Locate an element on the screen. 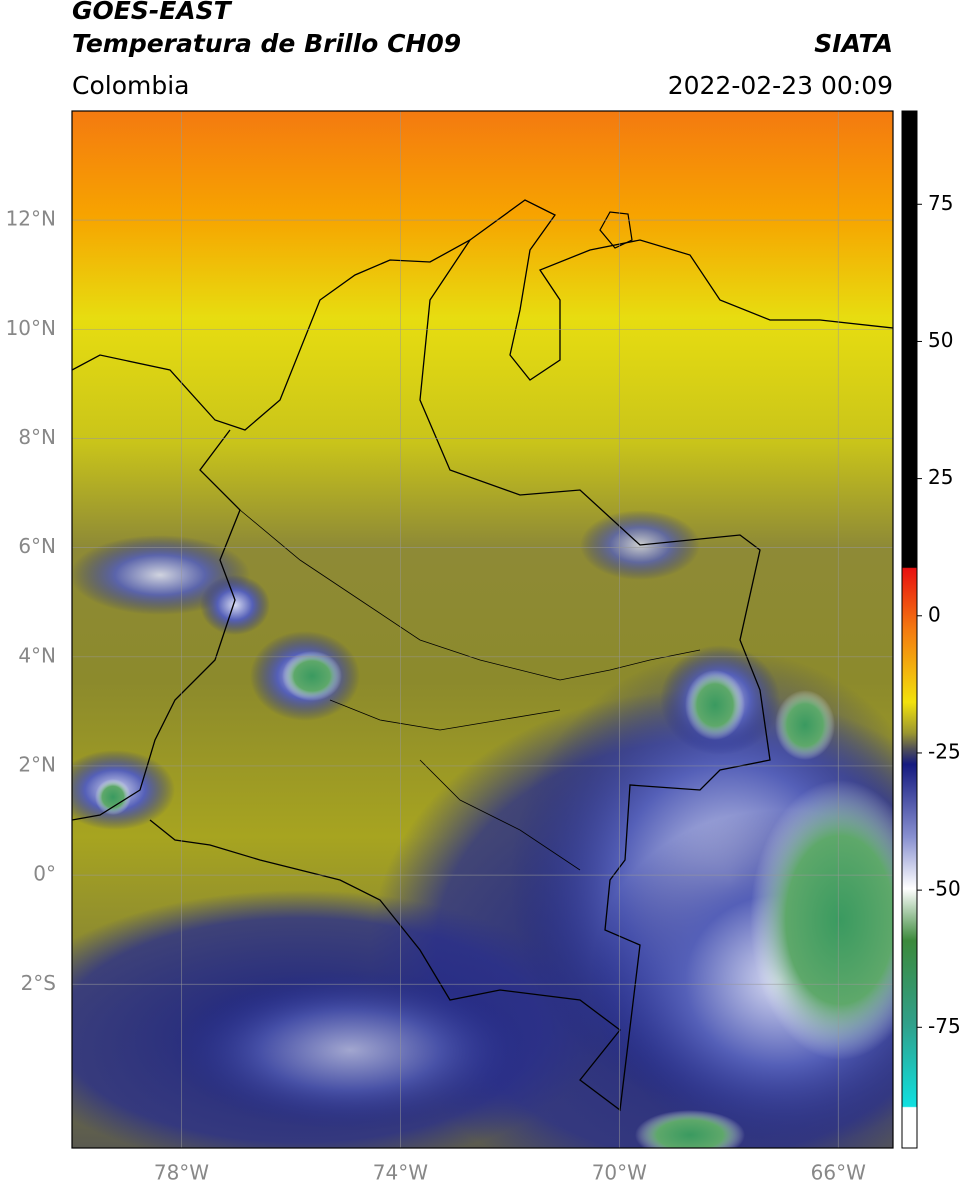 The width and height of the screenshot is (966, 1194). lat-tick-label: 4°N is located at coordinates (37, 655).